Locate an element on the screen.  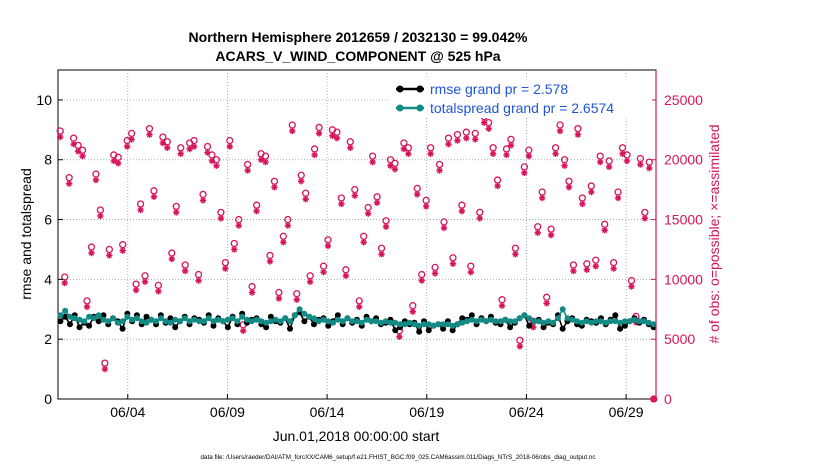
x-tick-label: 06/09 is located at coordinates (227, 412).